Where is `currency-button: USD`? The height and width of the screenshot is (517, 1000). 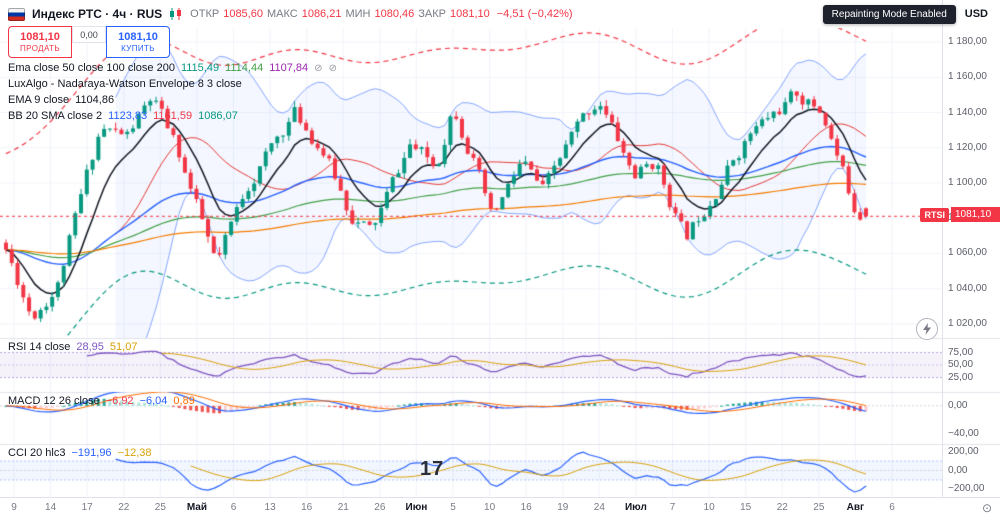 currency-button: USD is located at coordinates (976, 14).